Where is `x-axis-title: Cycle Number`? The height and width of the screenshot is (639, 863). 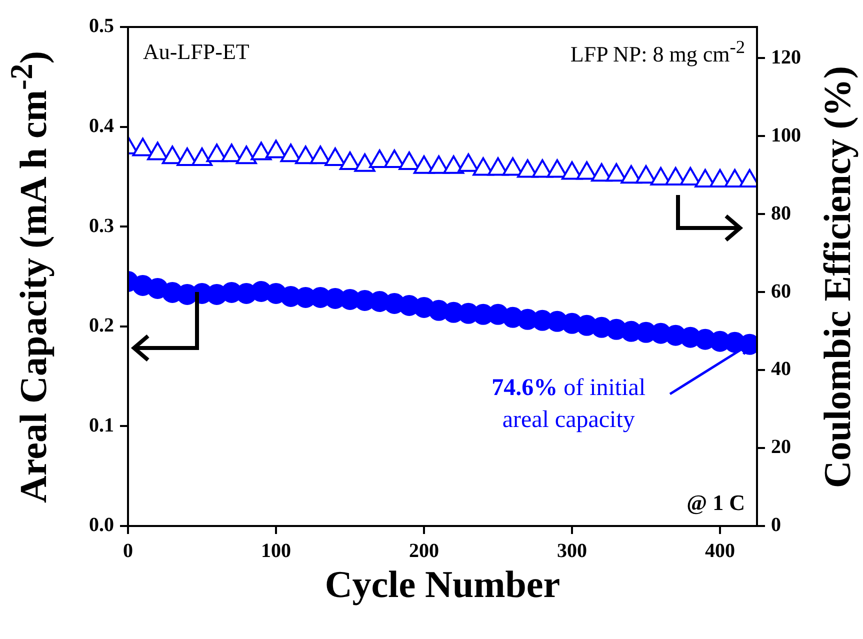 x-axis-title: Cycle Number is located at coordinates (442, 585).